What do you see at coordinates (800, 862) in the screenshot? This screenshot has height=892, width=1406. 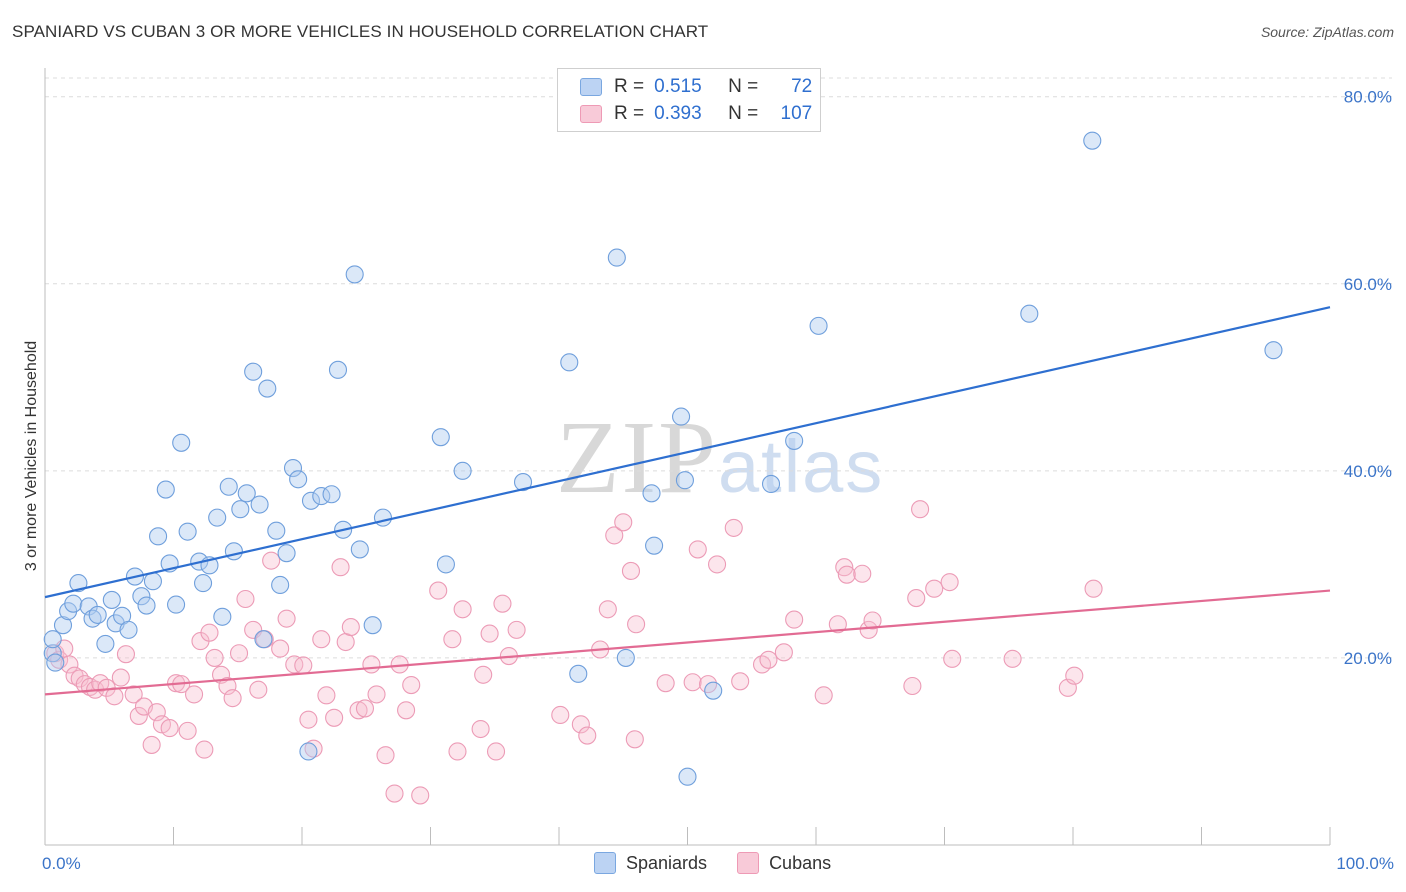 I see `series-label-cubans: Cubans` at bounding box center [800, 862].